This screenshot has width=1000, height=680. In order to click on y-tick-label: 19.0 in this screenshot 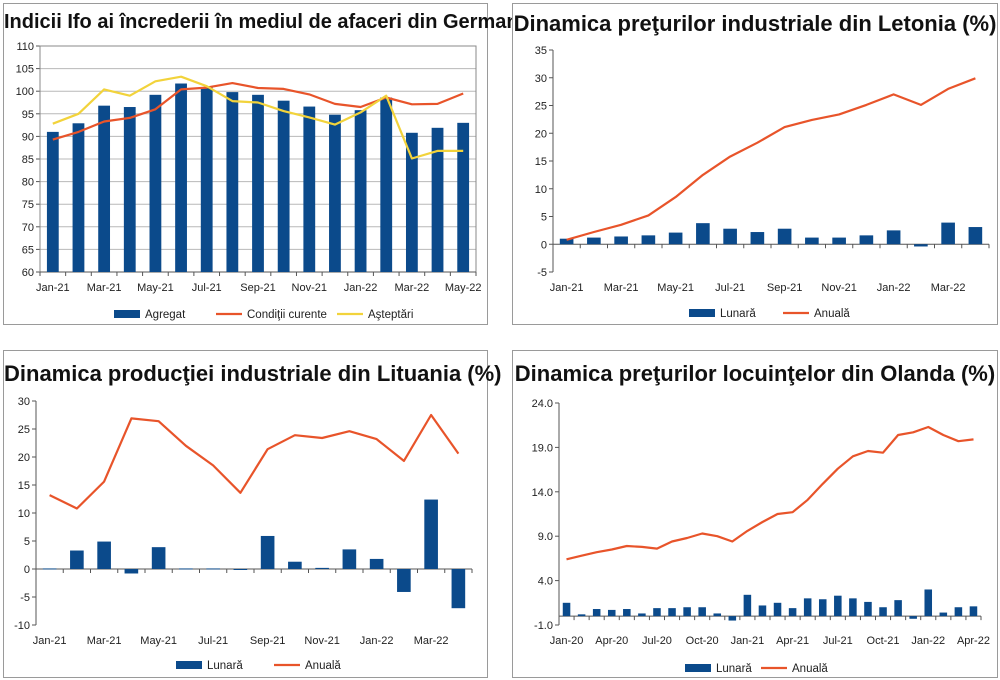, I will do `click(542, 448)`.